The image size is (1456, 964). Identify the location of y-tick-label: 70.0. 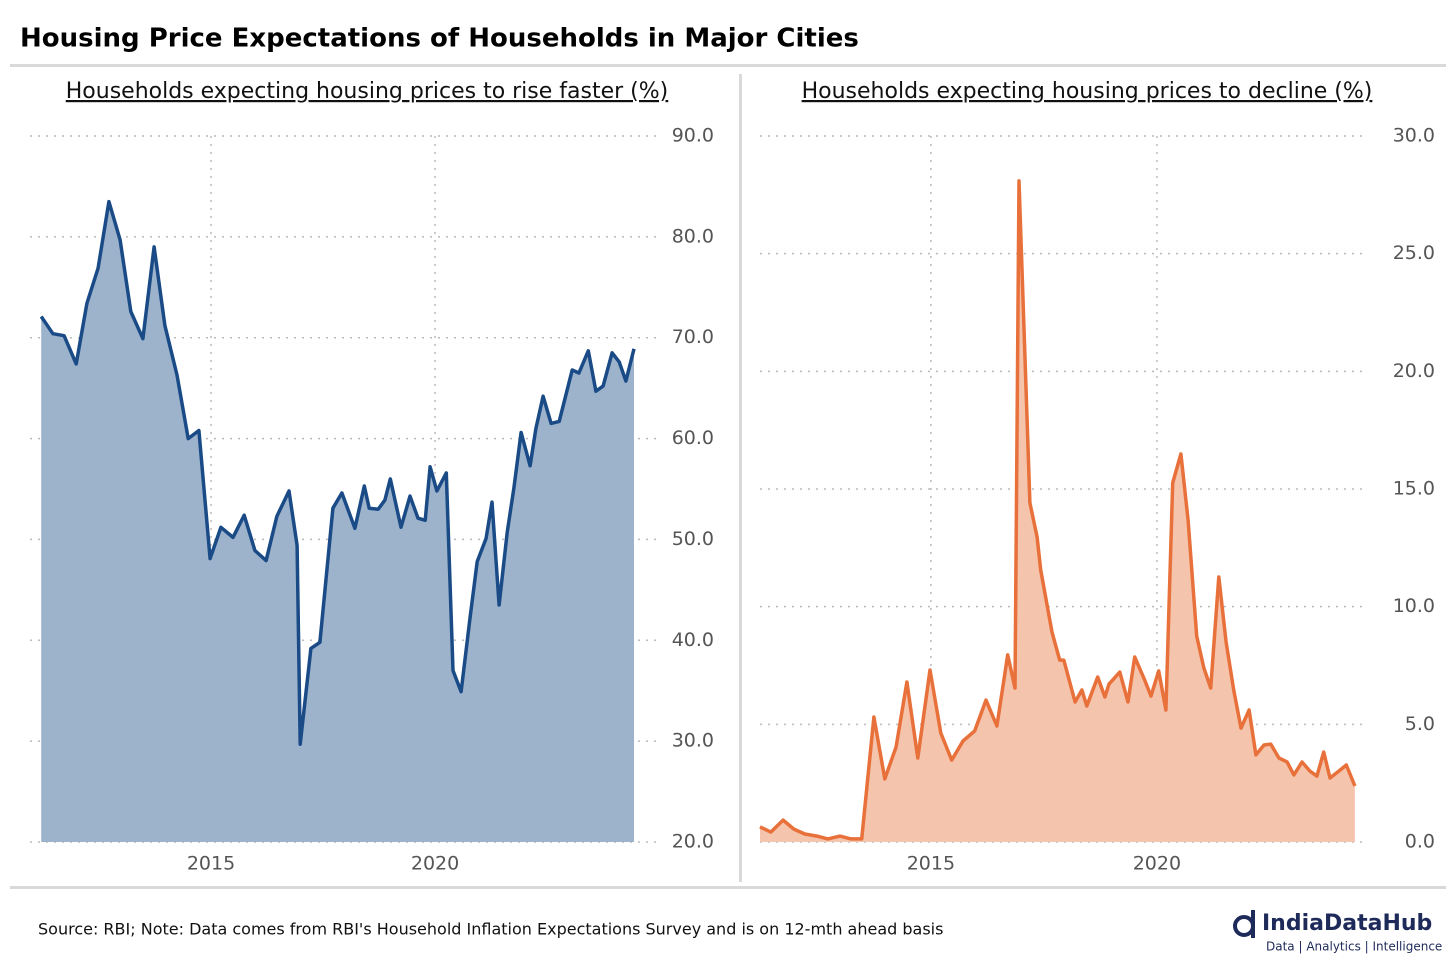
(693, 337).